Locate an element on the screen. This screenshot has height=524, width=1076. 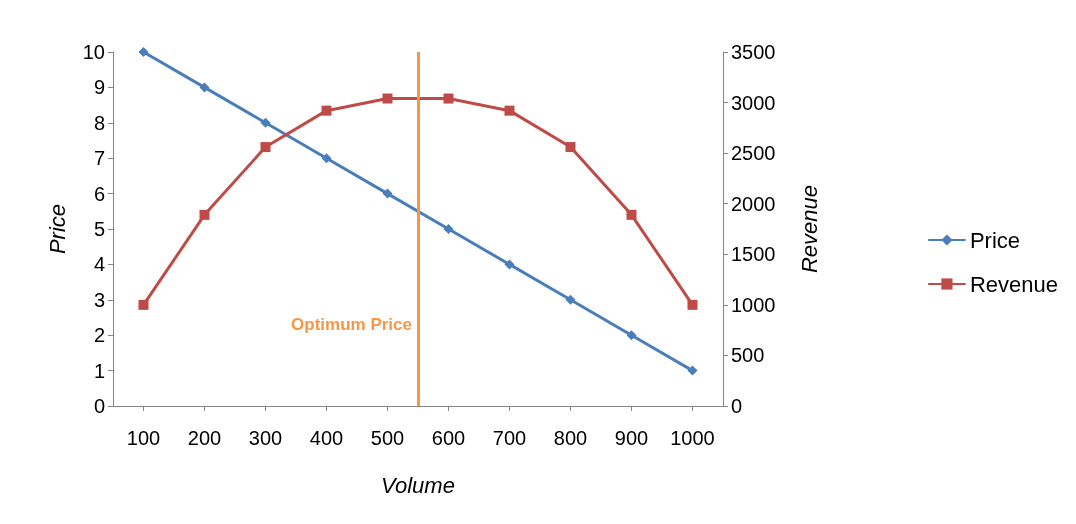
x-tick-label: 100 is located at coordinates (143, 438).